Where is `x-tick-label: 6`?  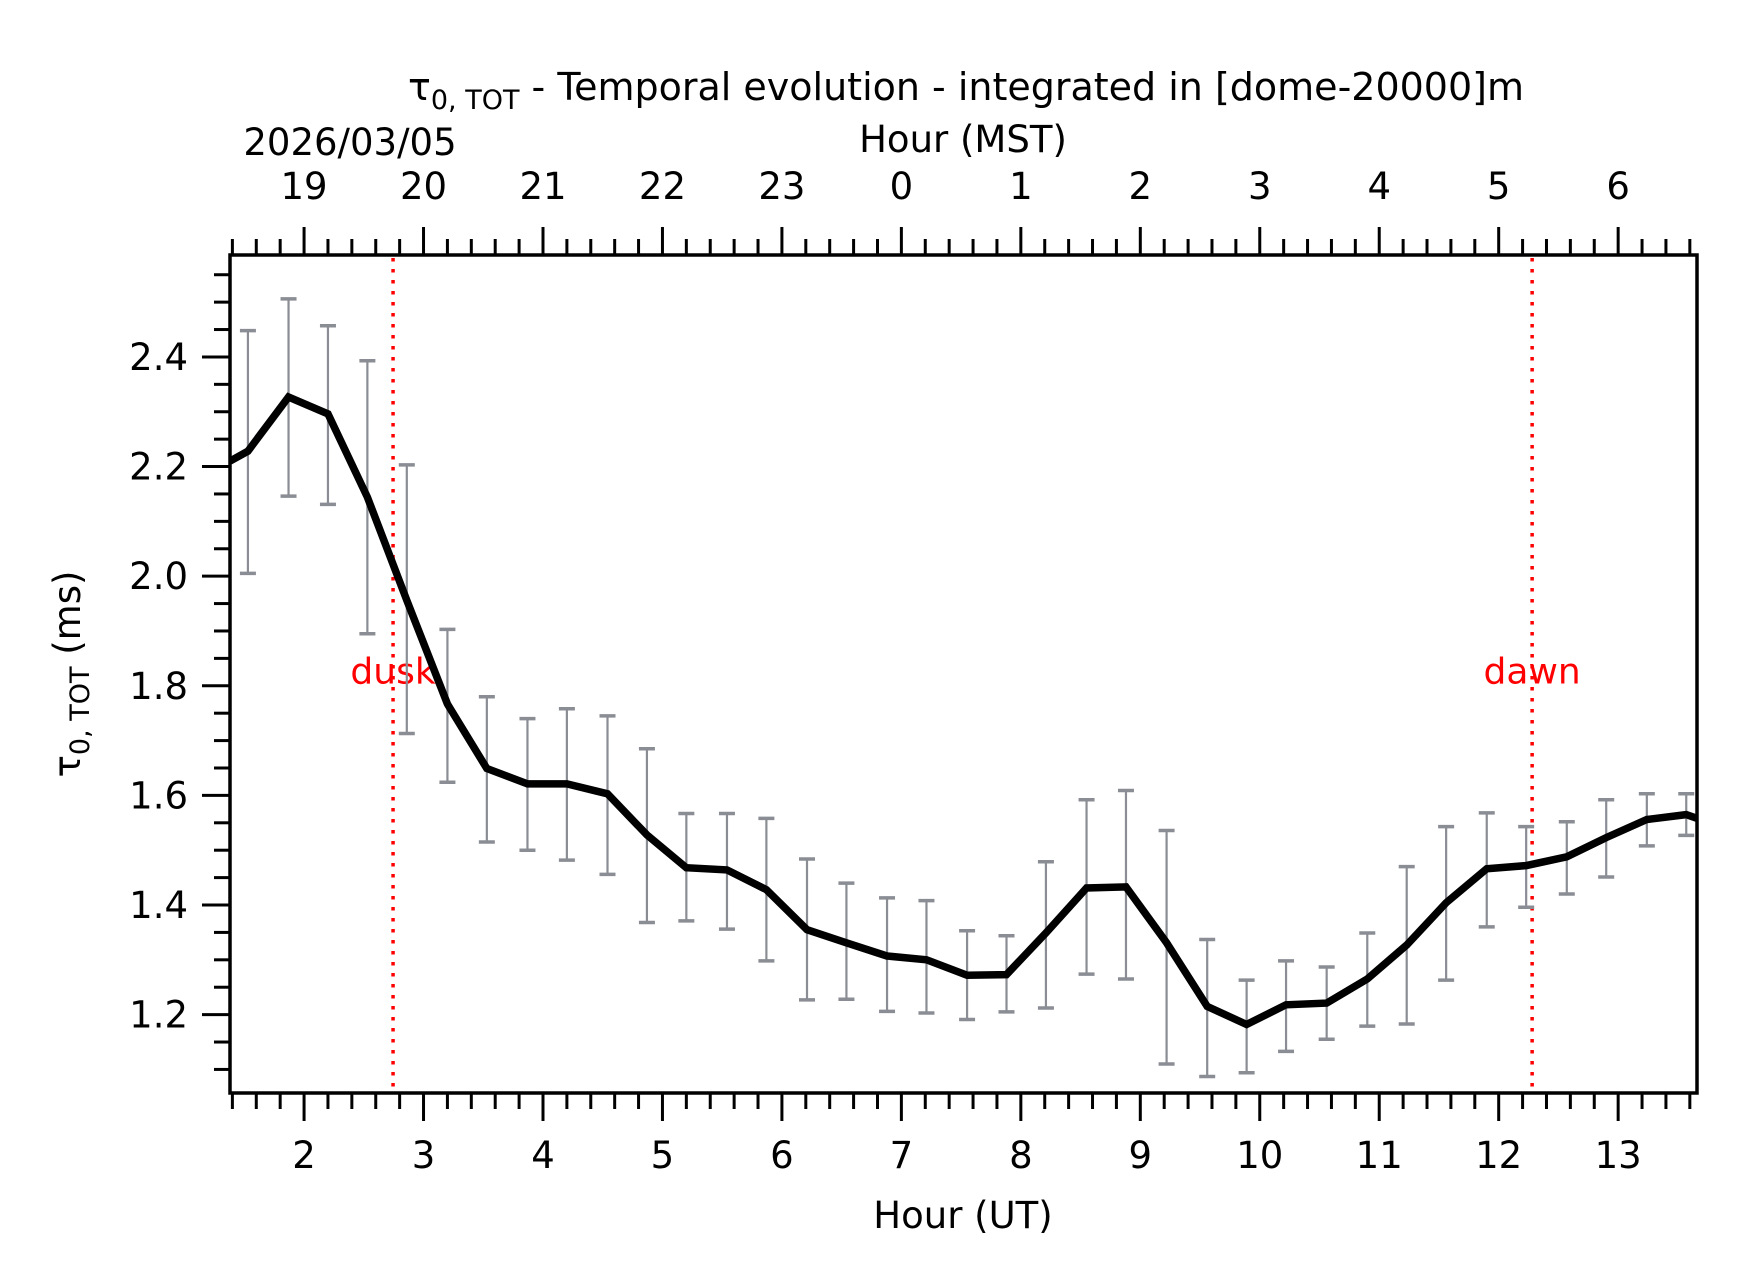 x-tick-label: 6 is located at coordinates (782, 1155).